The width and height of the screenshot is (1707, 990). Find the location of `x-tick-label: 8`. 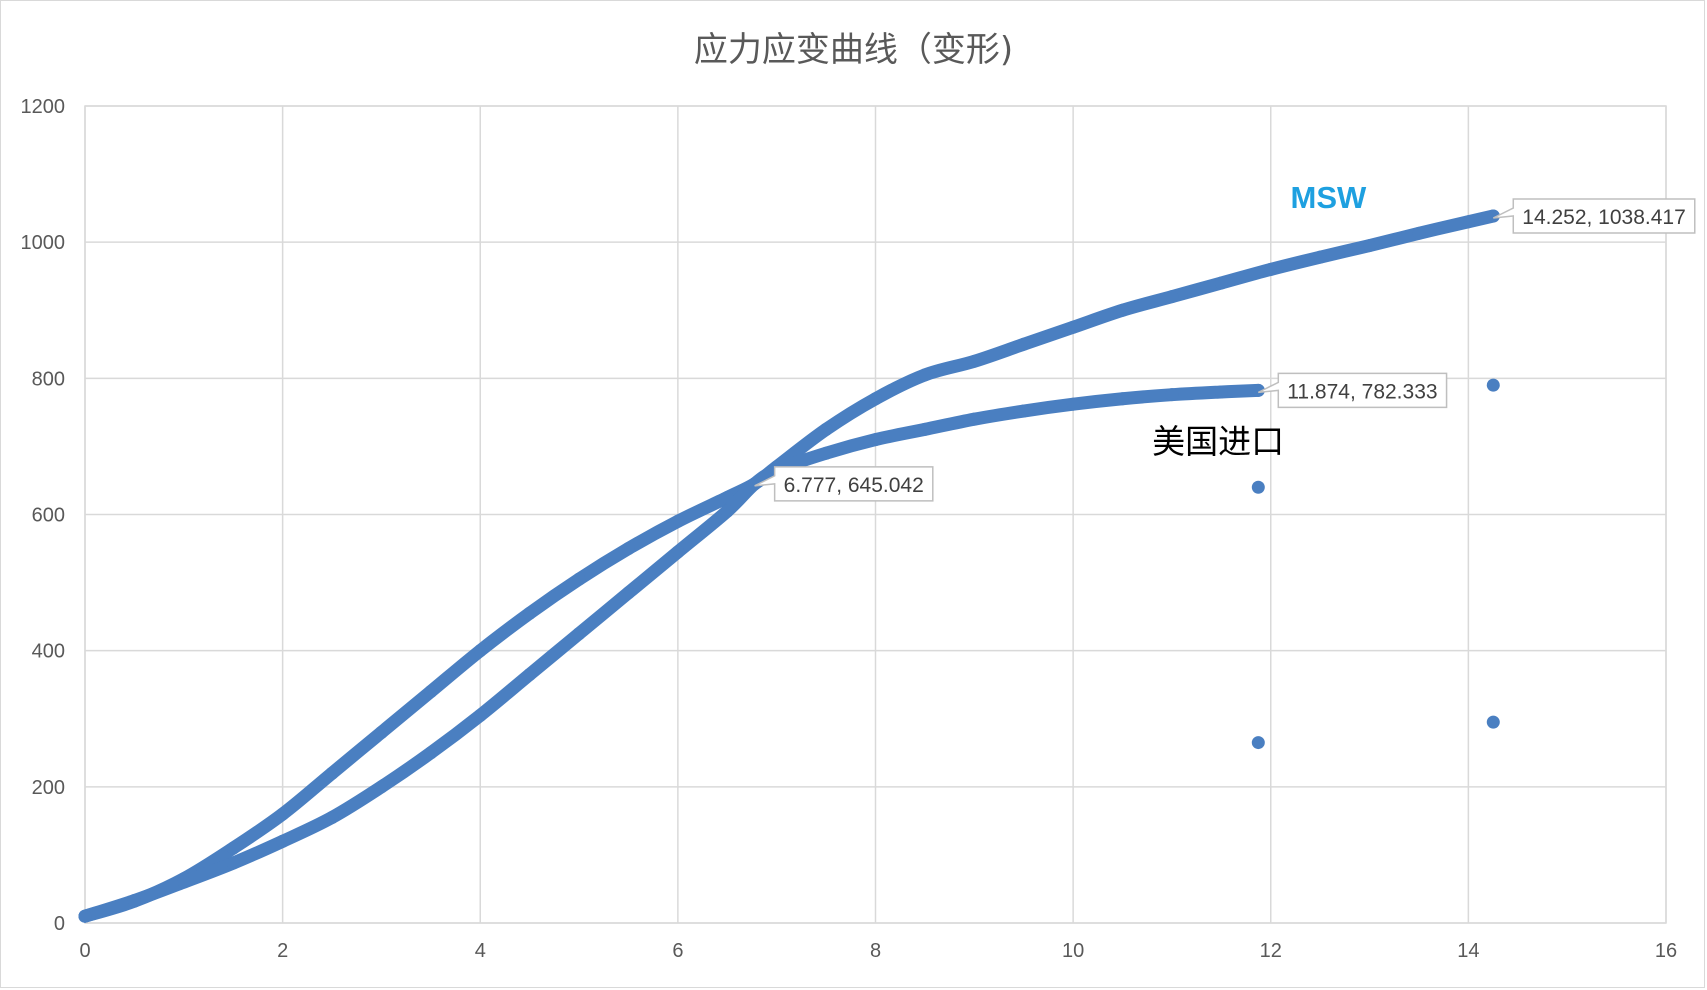

x-tick-label: 8 is located at coordinates (875, 951).